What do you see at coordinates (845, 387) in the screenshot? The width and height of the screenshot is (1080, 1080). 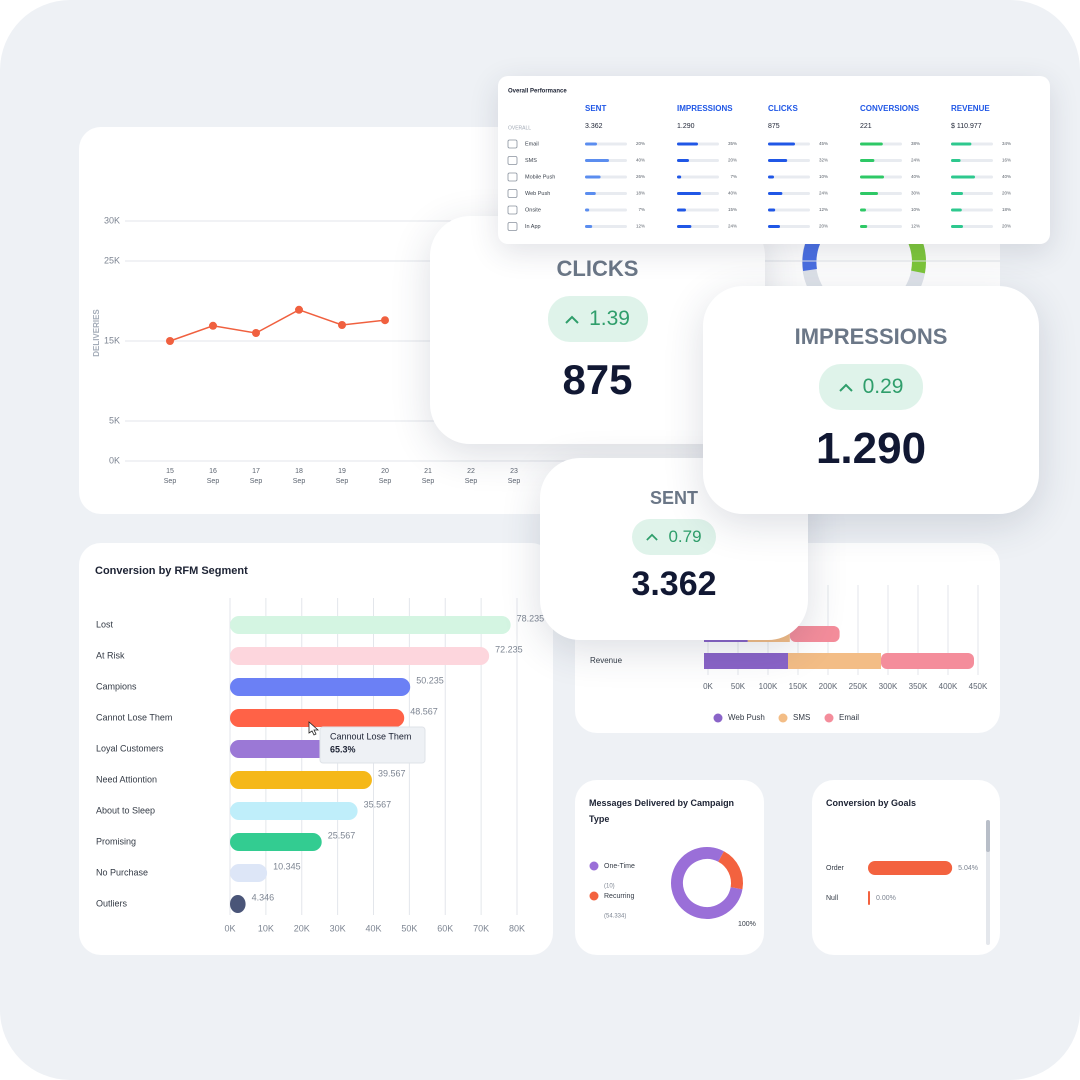 I see `up-chevron` at bounding box center [845, 387].